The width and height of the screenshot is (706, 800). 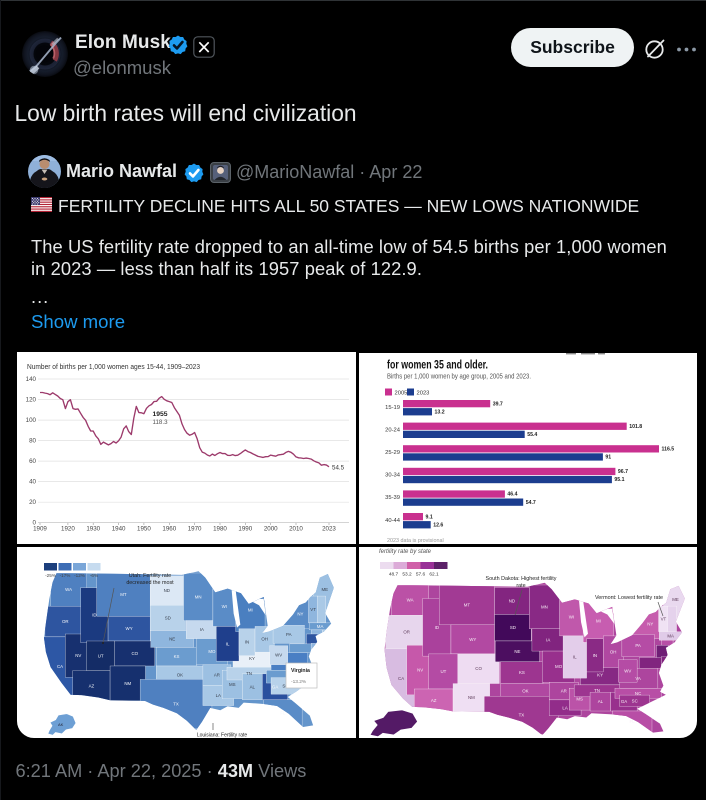 I want to click on svg-text: OH, so click(x=264, y=639).